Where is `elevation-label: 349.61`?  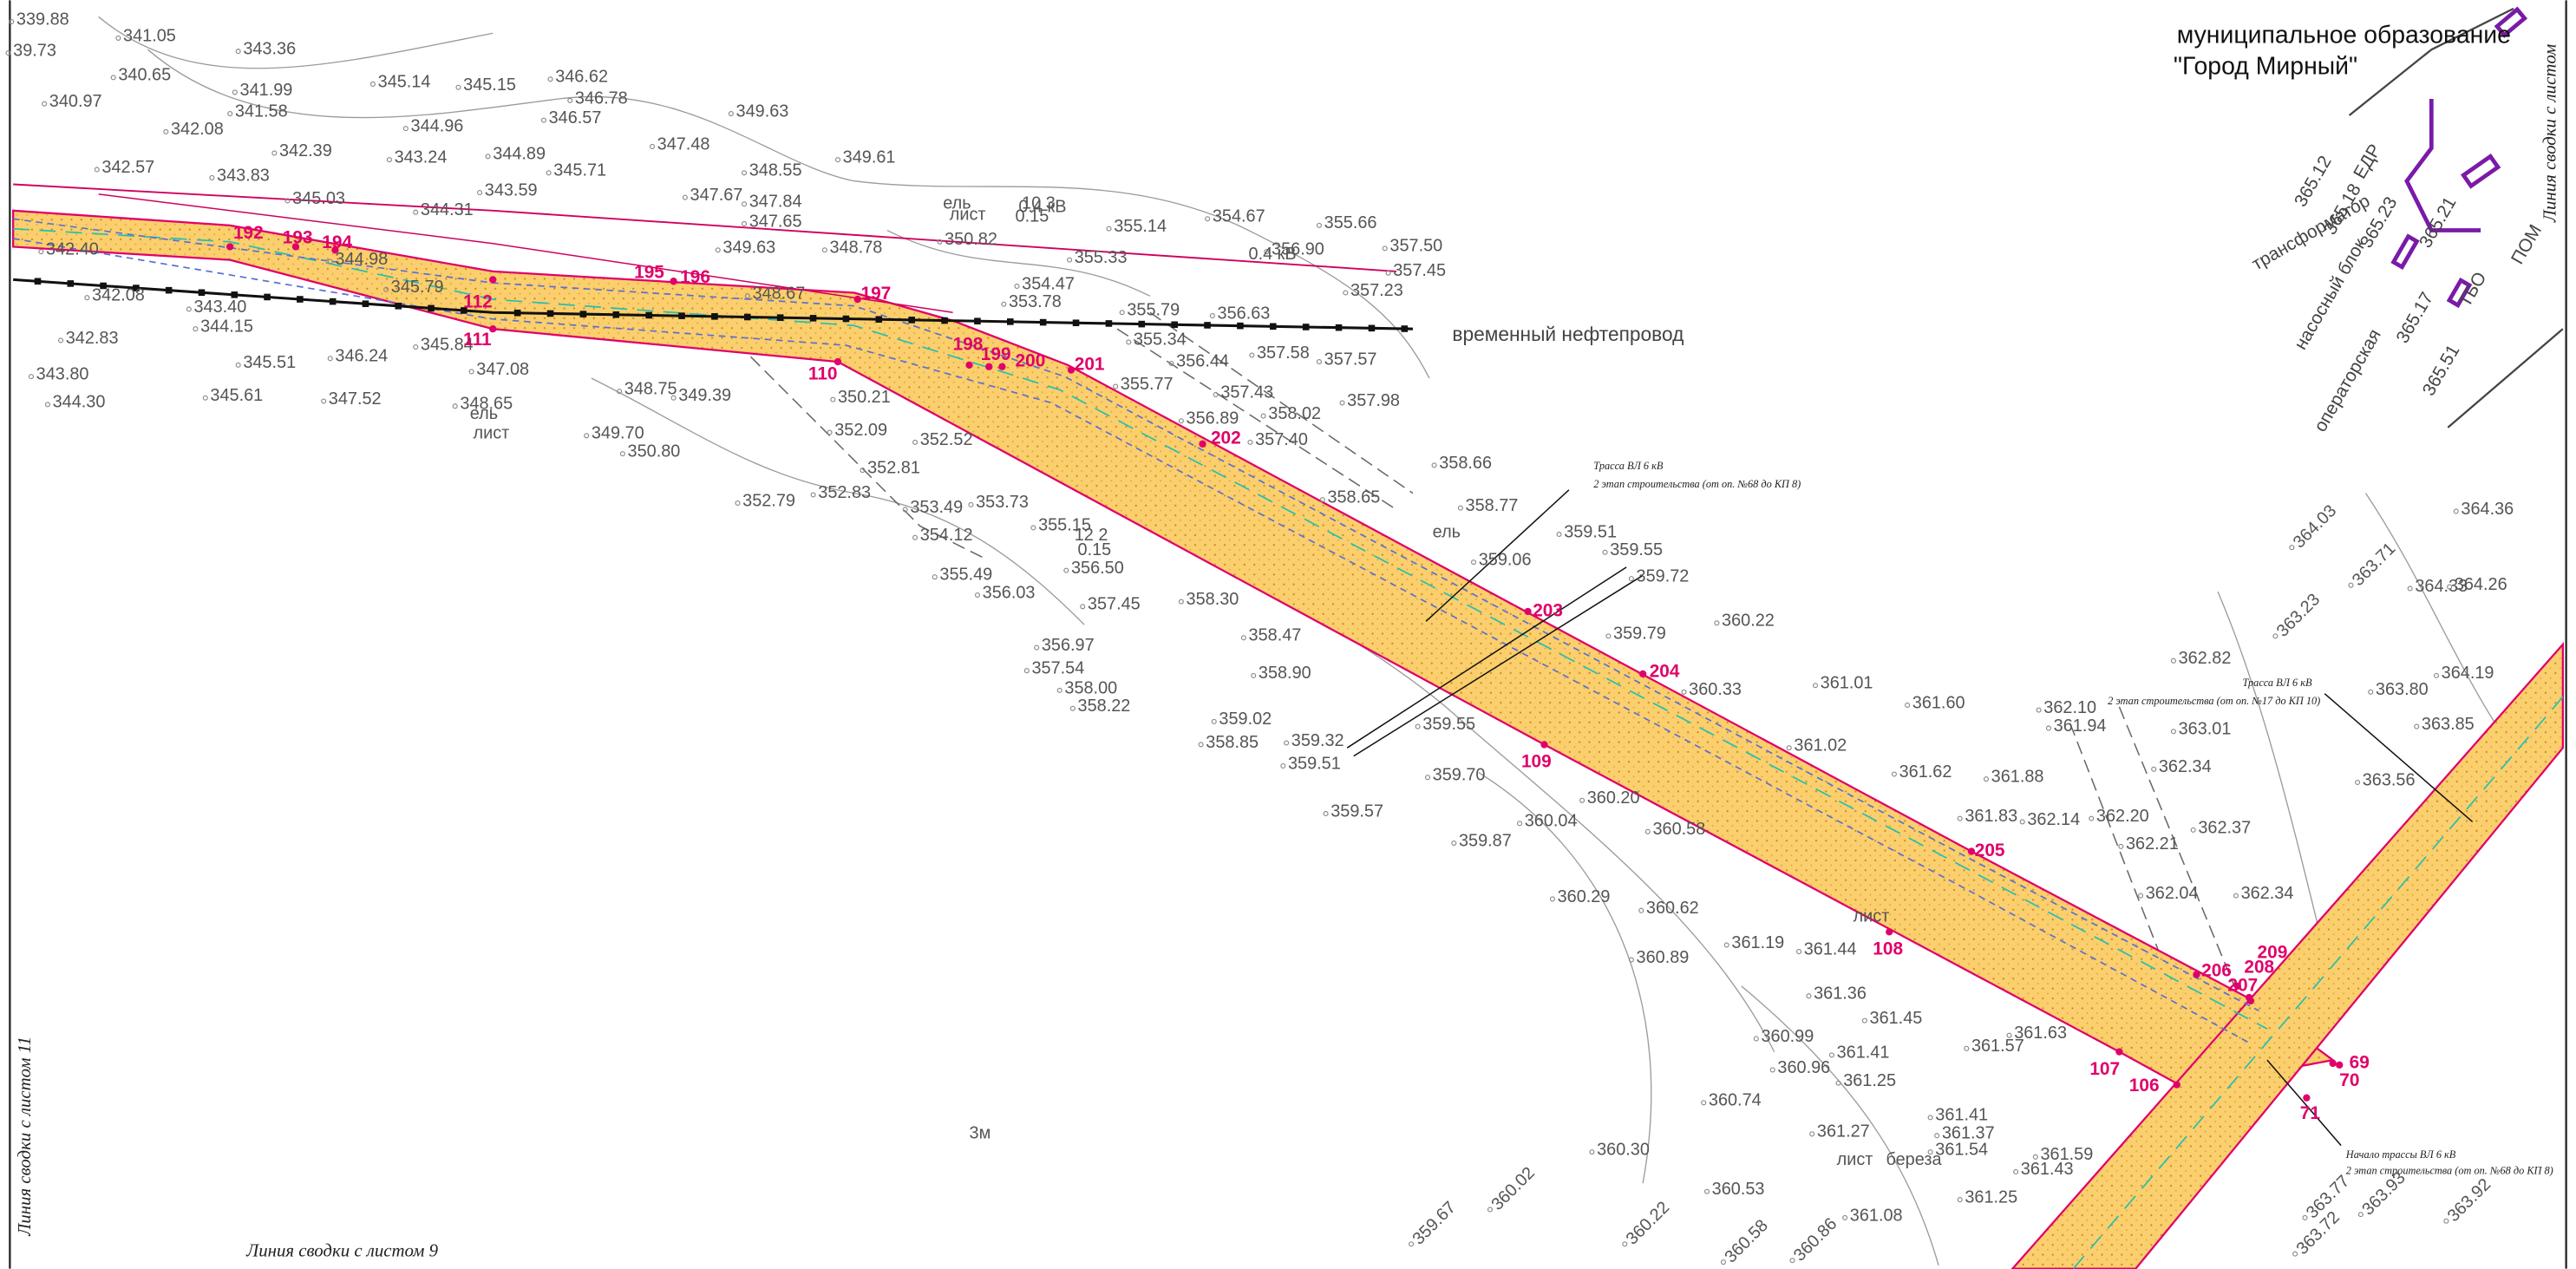
elevation-label: 349.61 is located at coordinates (869, 157).